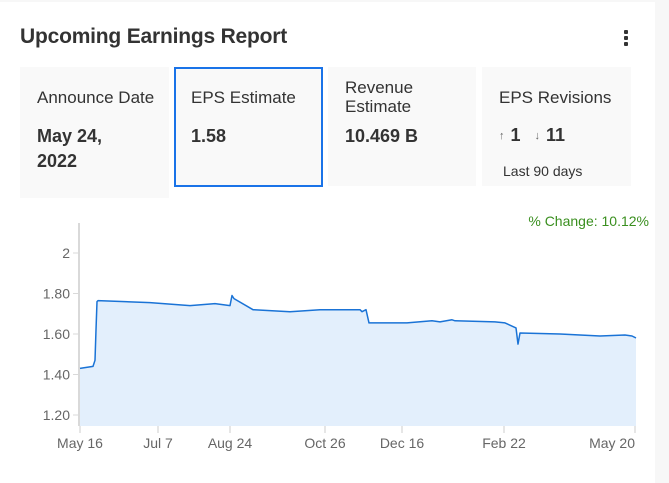 The width and height of the screenshot is (669, 483). I want to click on announce-date-label: Announce Date, so click(96, 97).